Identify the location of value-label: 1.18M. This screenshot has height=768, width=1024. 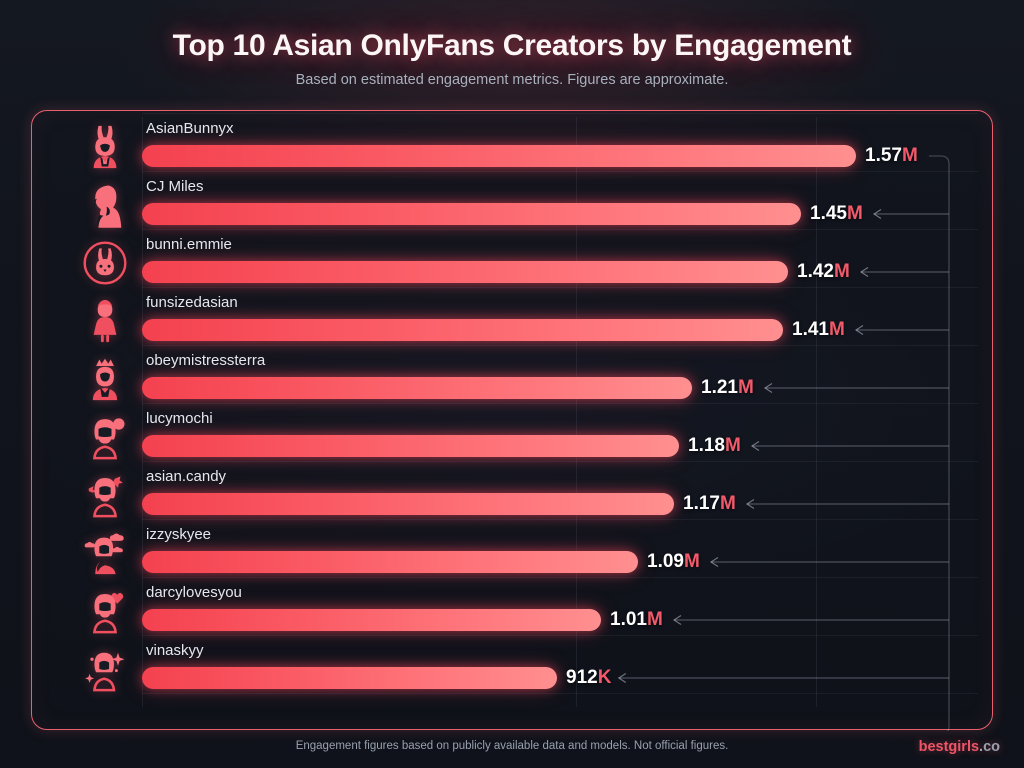
(714, 446).